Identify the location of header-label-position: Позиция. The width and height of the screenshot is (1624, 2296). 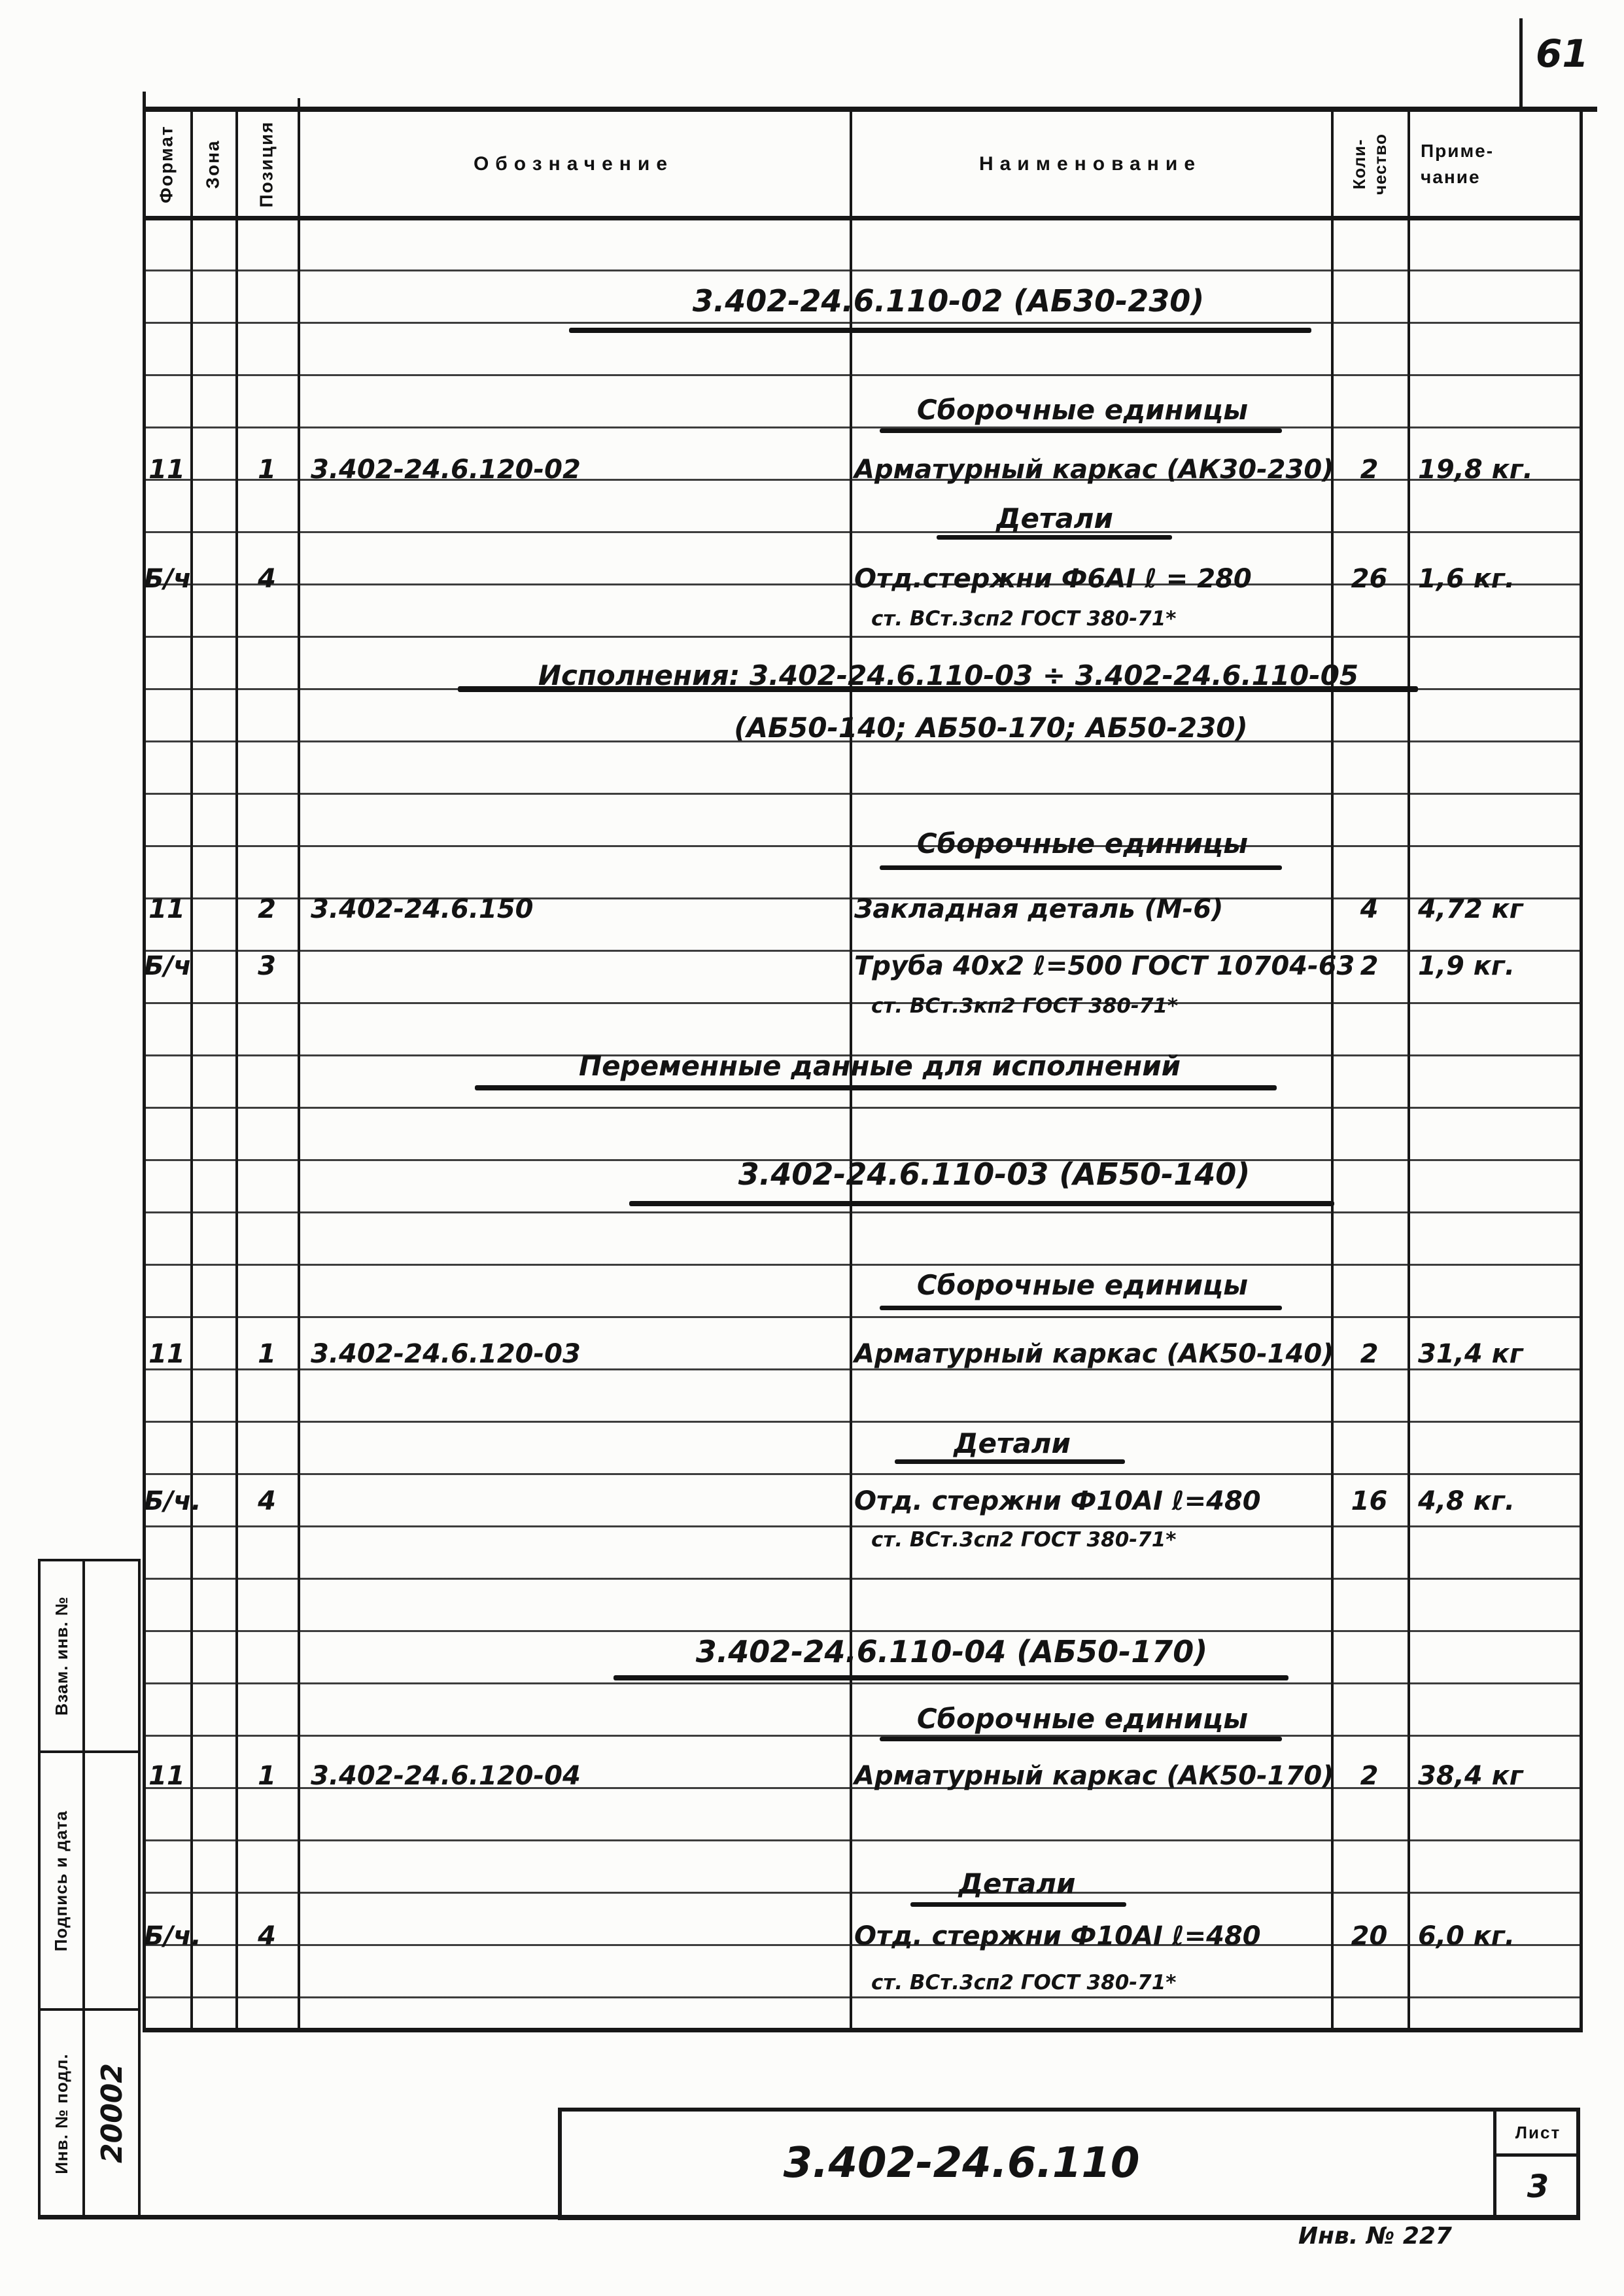
(266, 164).